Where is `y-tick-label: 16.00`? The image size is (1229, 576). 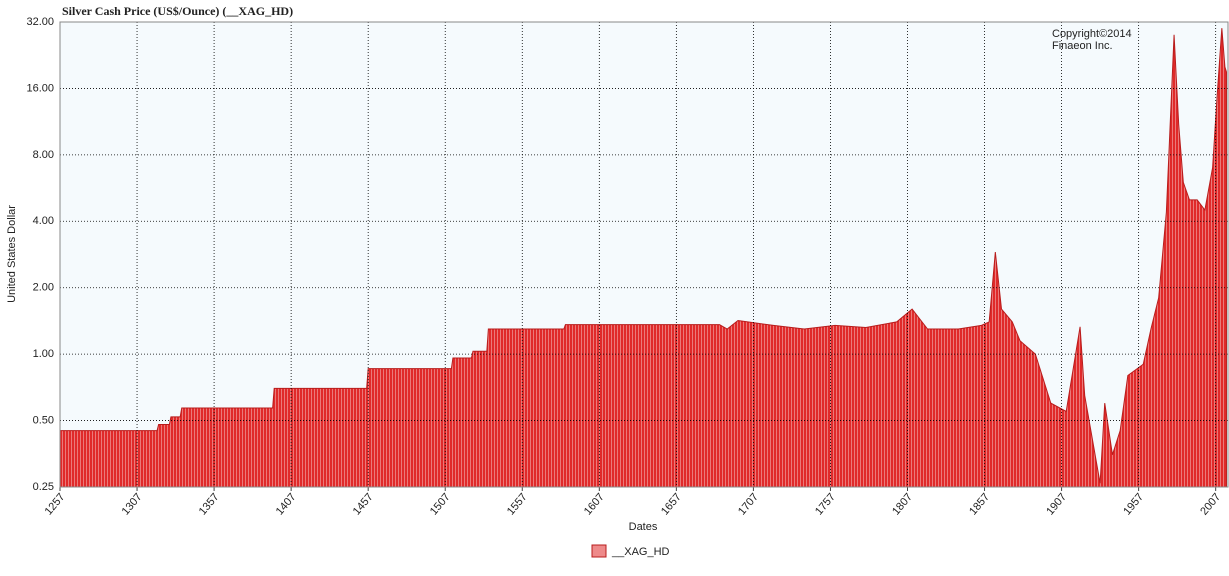
y-tick-label: 16.00 is located at coordinates (40, 88).